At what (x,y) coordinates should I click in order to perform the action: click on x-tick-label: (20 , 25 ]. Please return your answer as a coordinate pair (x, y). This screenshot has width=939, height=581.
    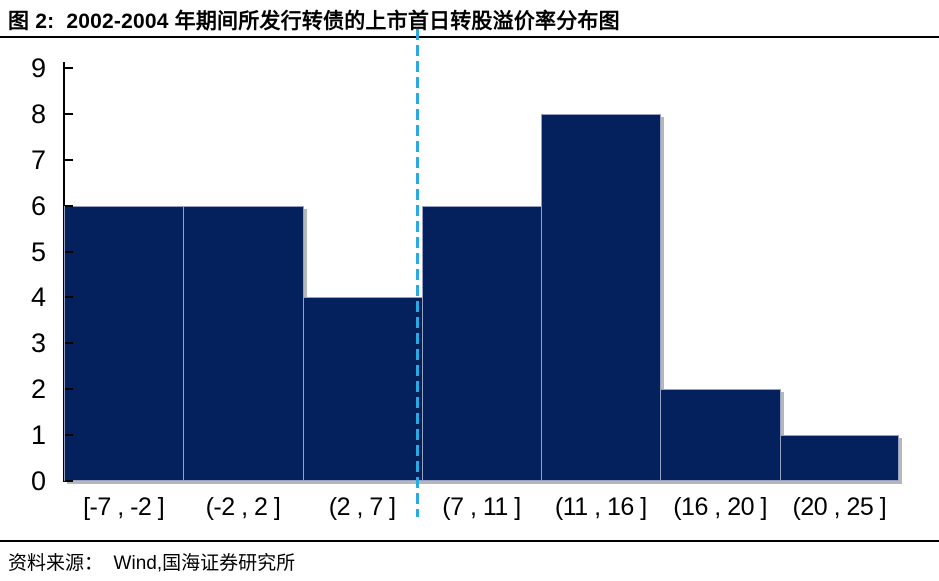
    Looking at the image, I should click on (839, 507).